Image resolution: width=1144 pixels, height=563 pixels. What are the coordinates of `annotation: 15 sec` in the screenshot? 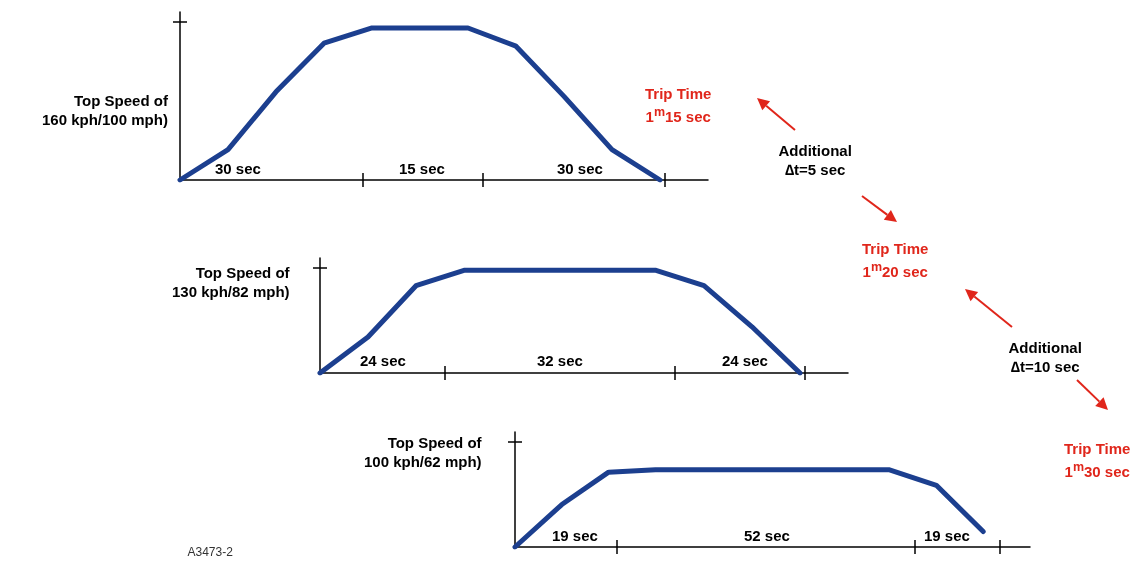 It's located at (422, 168).